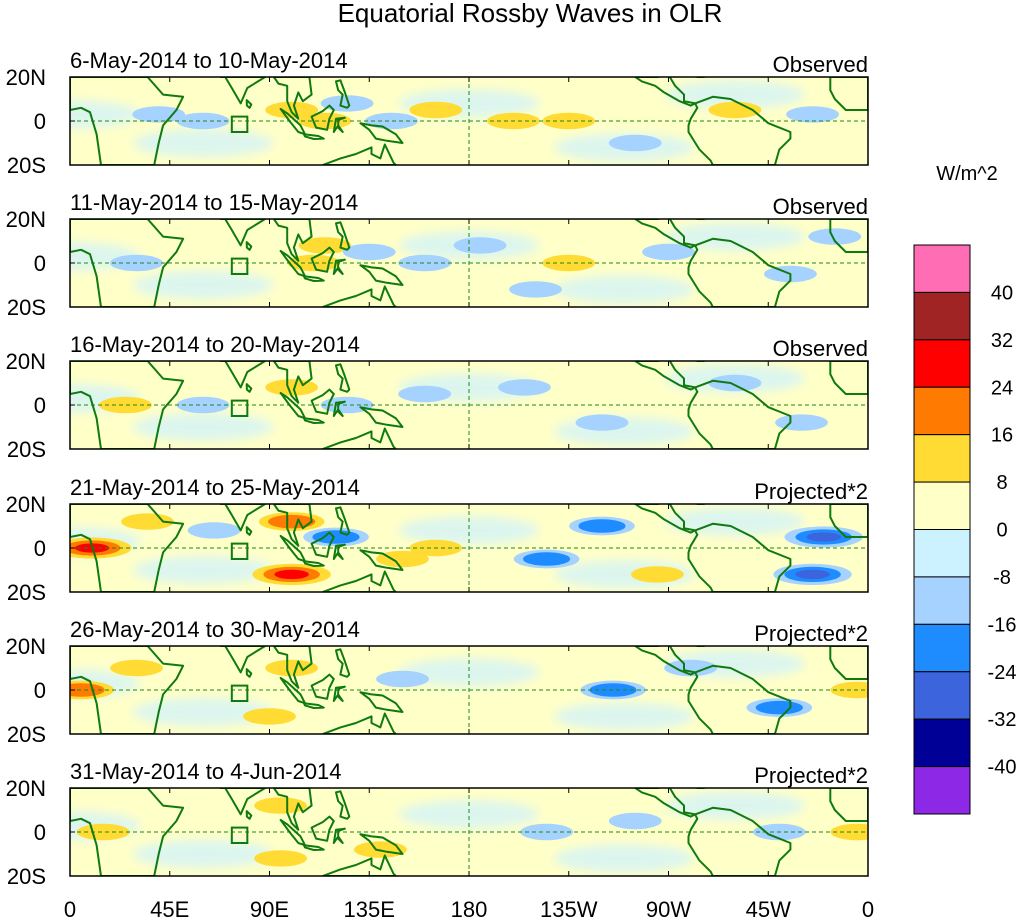 This screenshot has height=922, width=1021. Describe the element at coordinates (1002, 625) in the screenshot. I see `colorbar-label: -16` at that location.